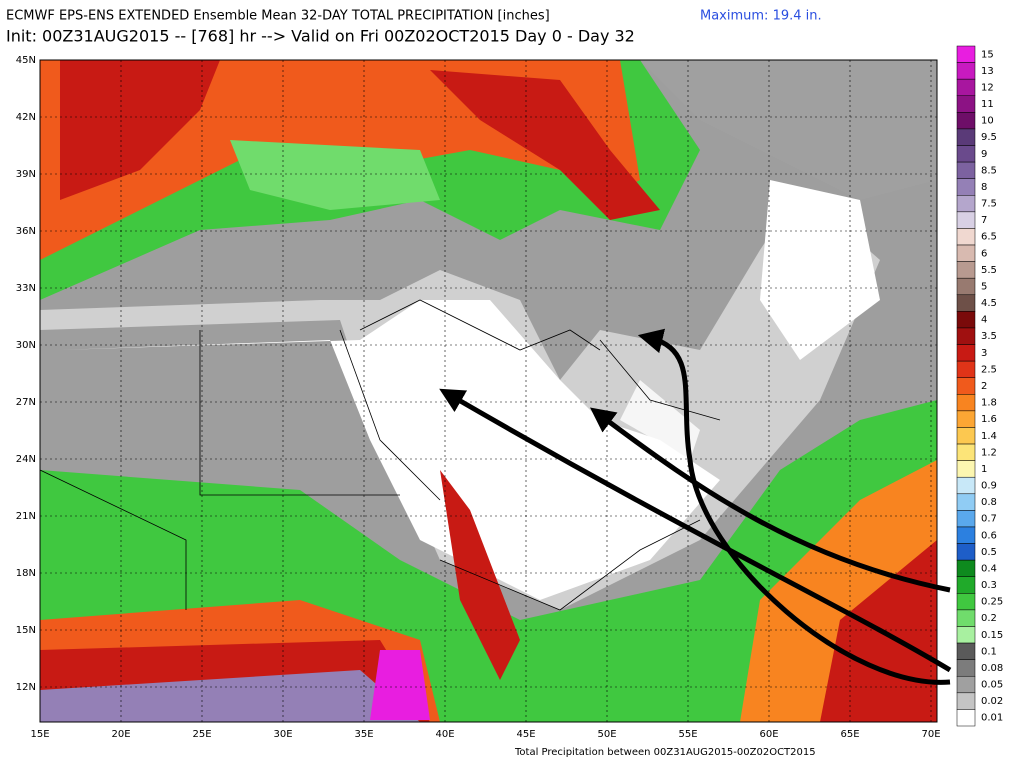 The height and width of the screenshot is (774, 1030). I want to click on colorbar-label: 3.5, so click(989, 336).